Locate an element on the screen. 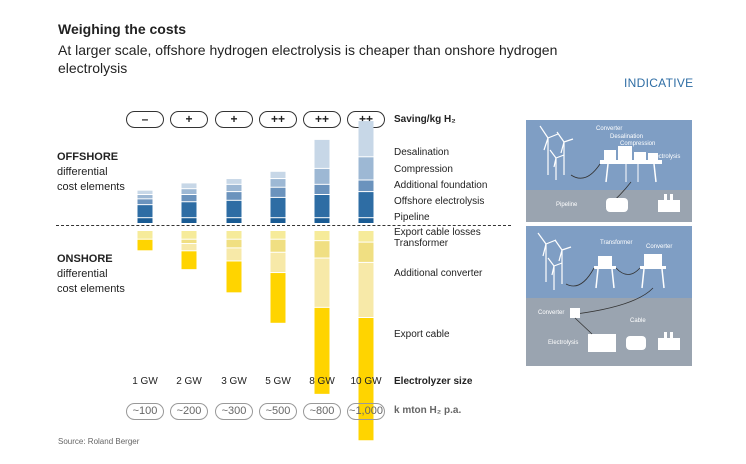 Image resolution: width=746 pixels, height=464 pixels. platform-icon is located at coordinates (631, 164).